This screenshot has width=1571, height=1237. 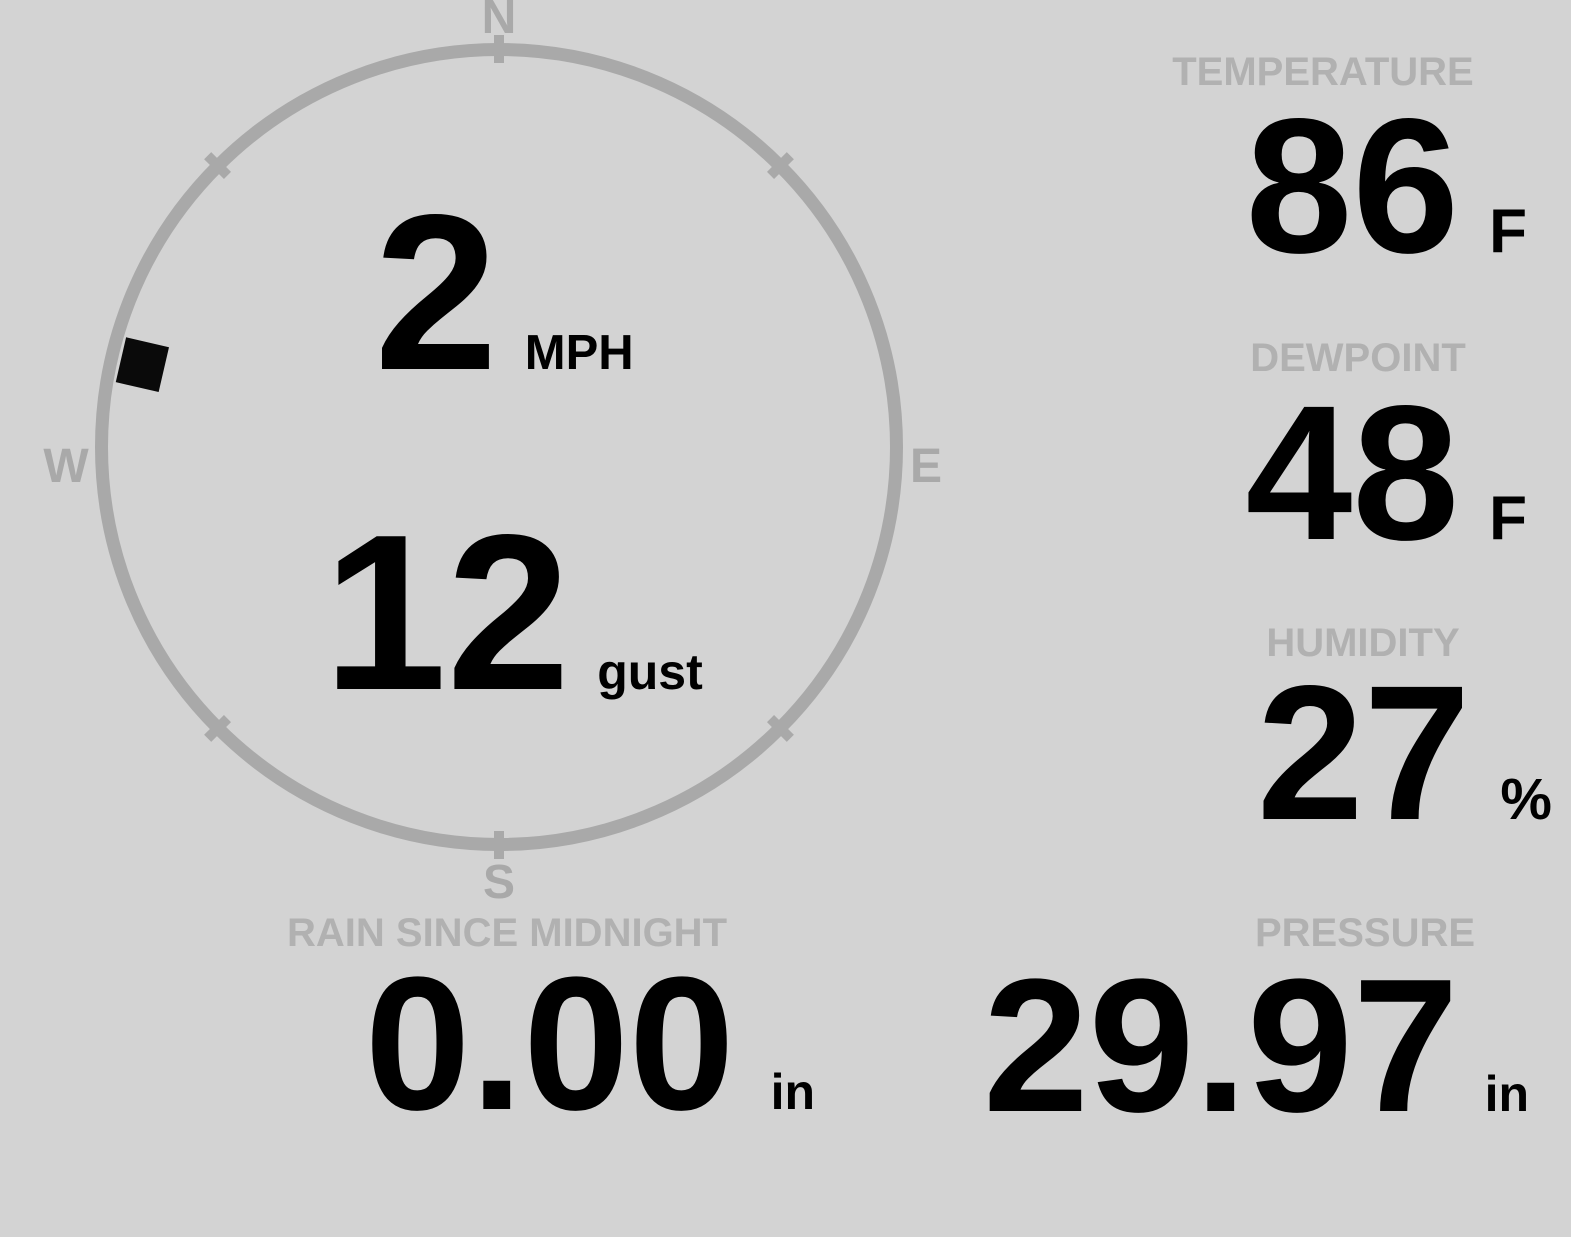 I want to click on wind-gust-unit: gust, so click(x=650, y=672).